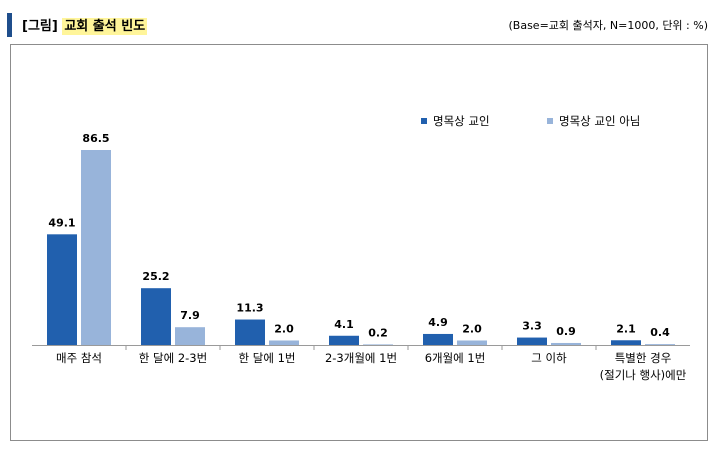 This screenshot has width=720, height=449. I want to click on data-label: 11.3, so click(249, 308).